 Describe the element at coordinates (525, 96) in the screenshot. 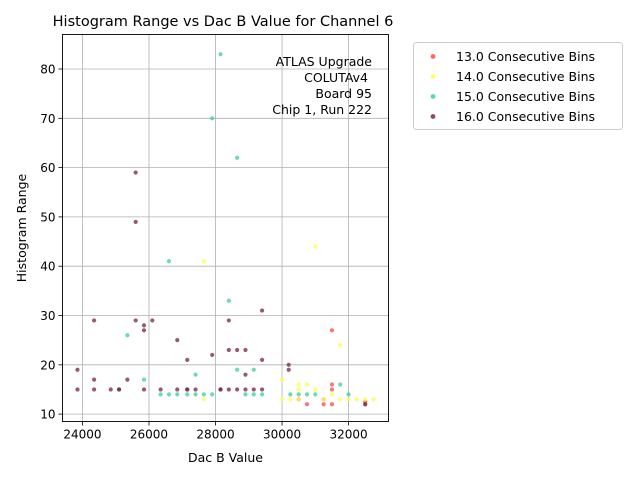

I see `legend-label: 15.0 Consecutive Bins` at that location.